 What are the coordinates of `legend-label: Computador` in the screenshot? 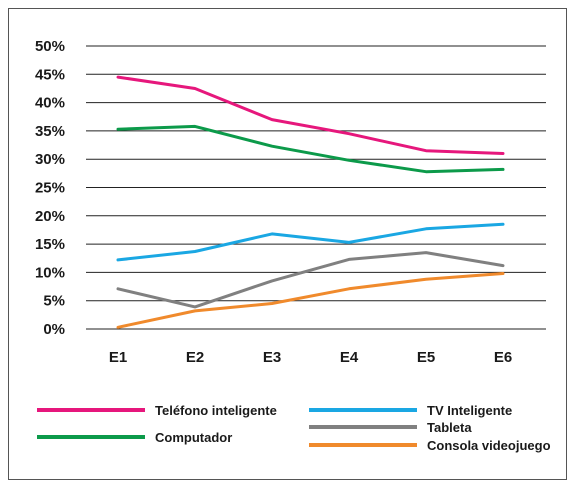 It's located at (193, 437).